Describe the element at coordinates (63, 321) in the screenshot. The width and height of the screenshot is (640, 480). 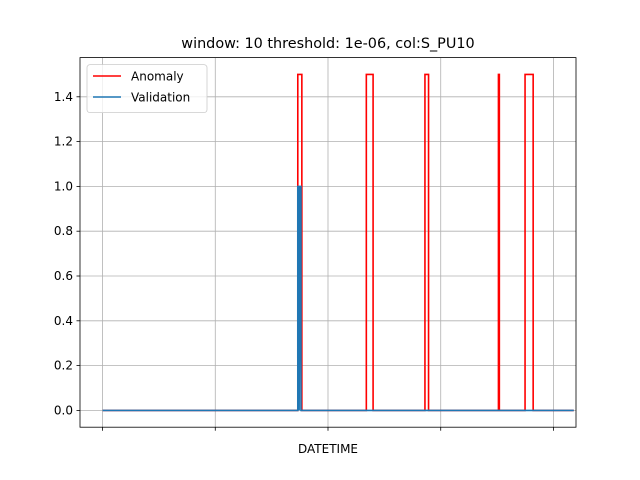
I see `y-tick-label: 0.4` at that location.